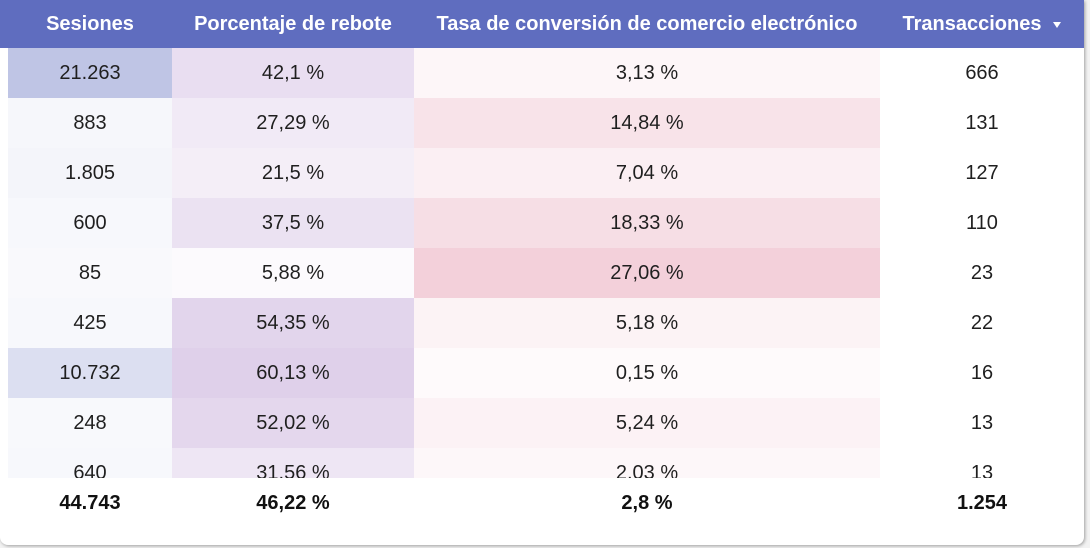 This screenshot has height=548, width=1090. I want to click on cell-transacciones: 666, so click(982, 72).